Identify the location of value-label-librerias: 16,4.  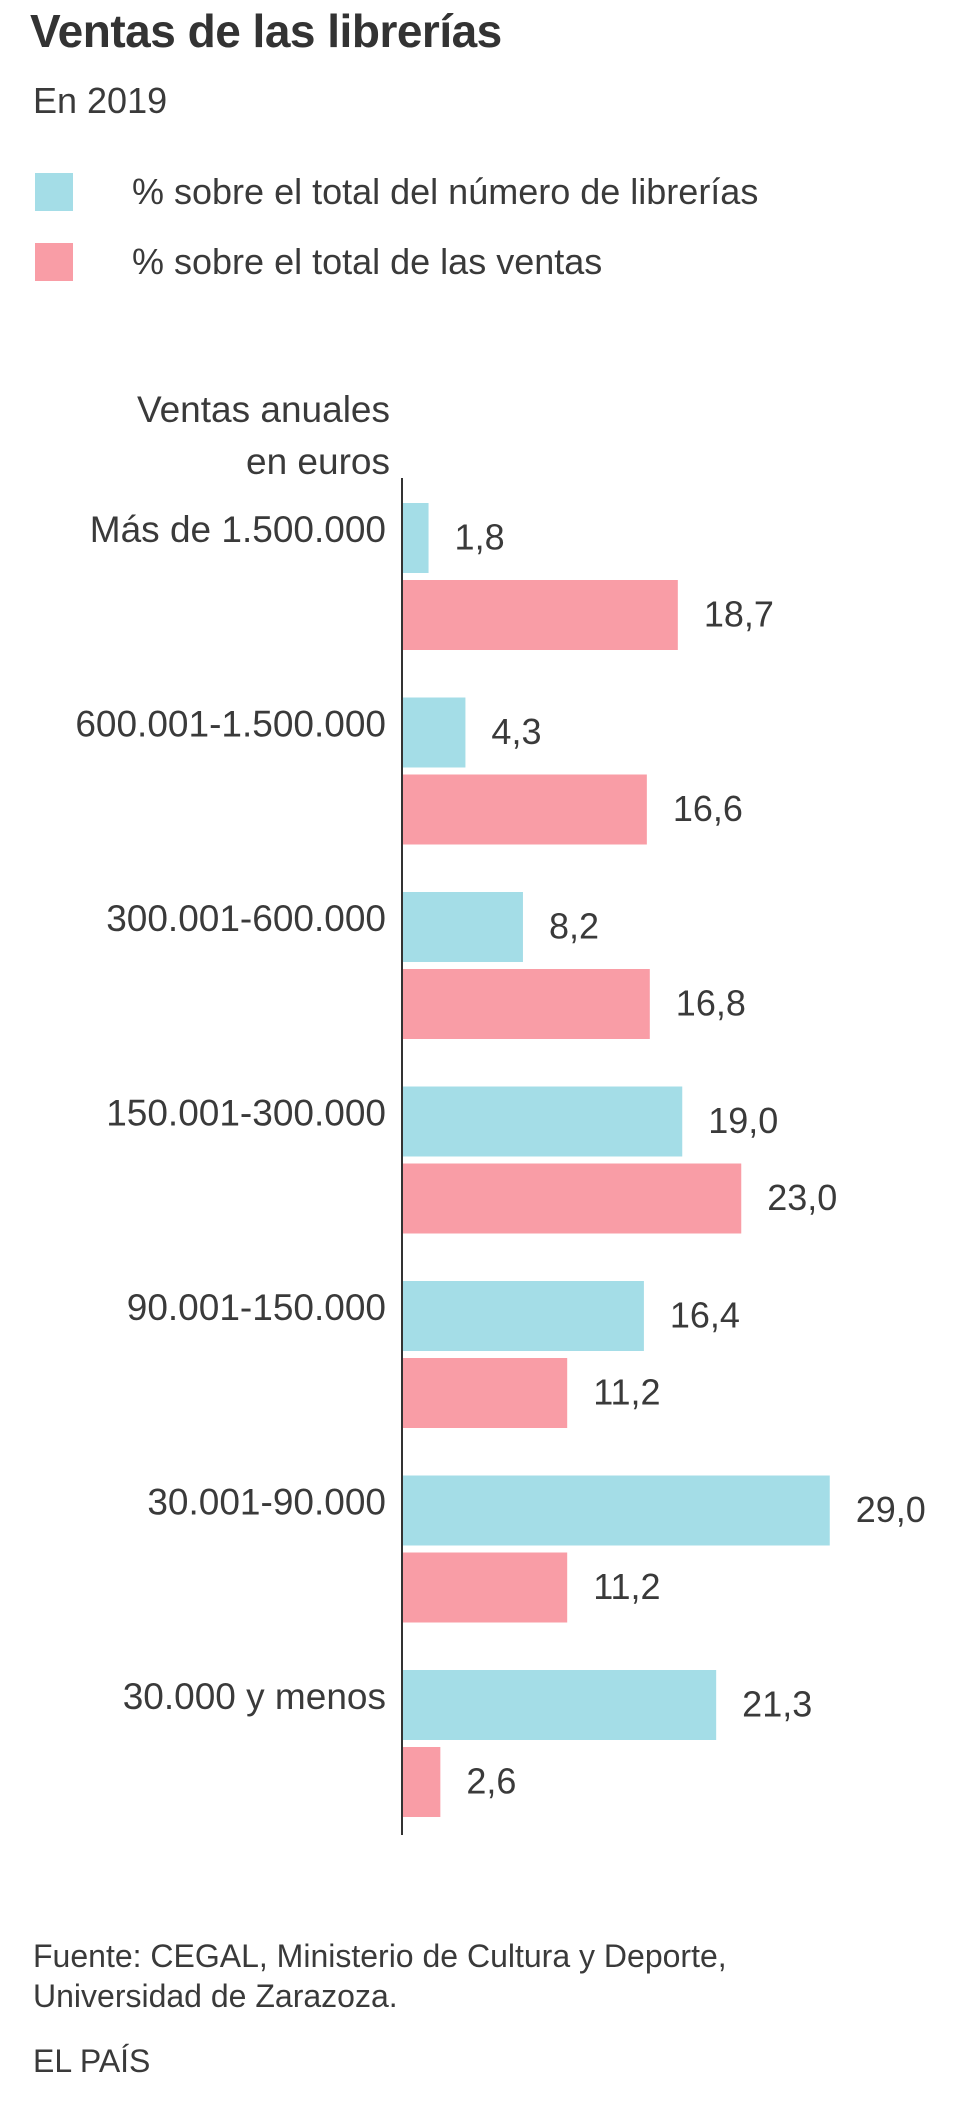
(705, 1315).